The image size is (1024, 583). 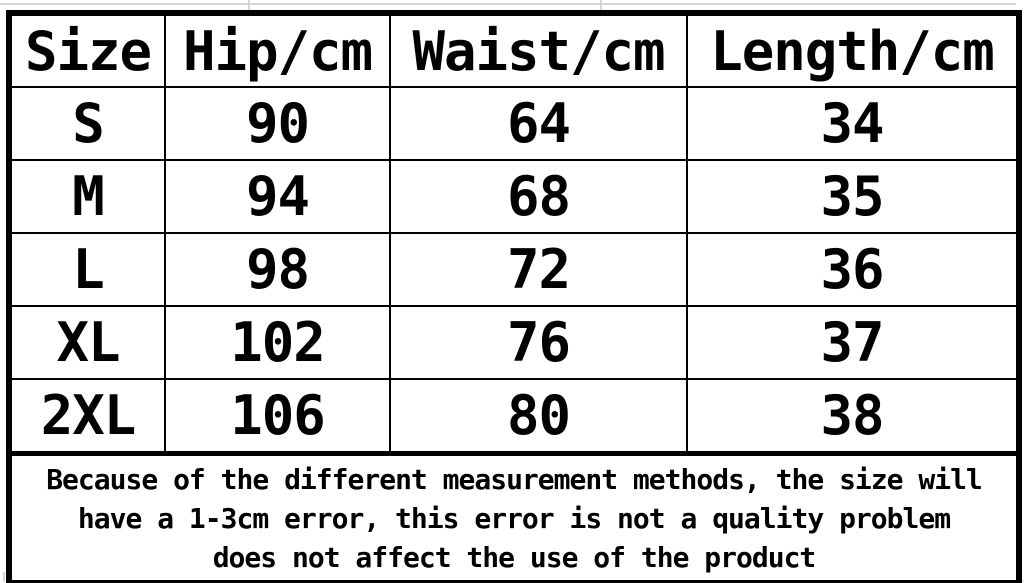 What do you see at coordinates (277, 269) in the screenshot?
I see `cell-hip: 98` at bounding box center [277, 269].